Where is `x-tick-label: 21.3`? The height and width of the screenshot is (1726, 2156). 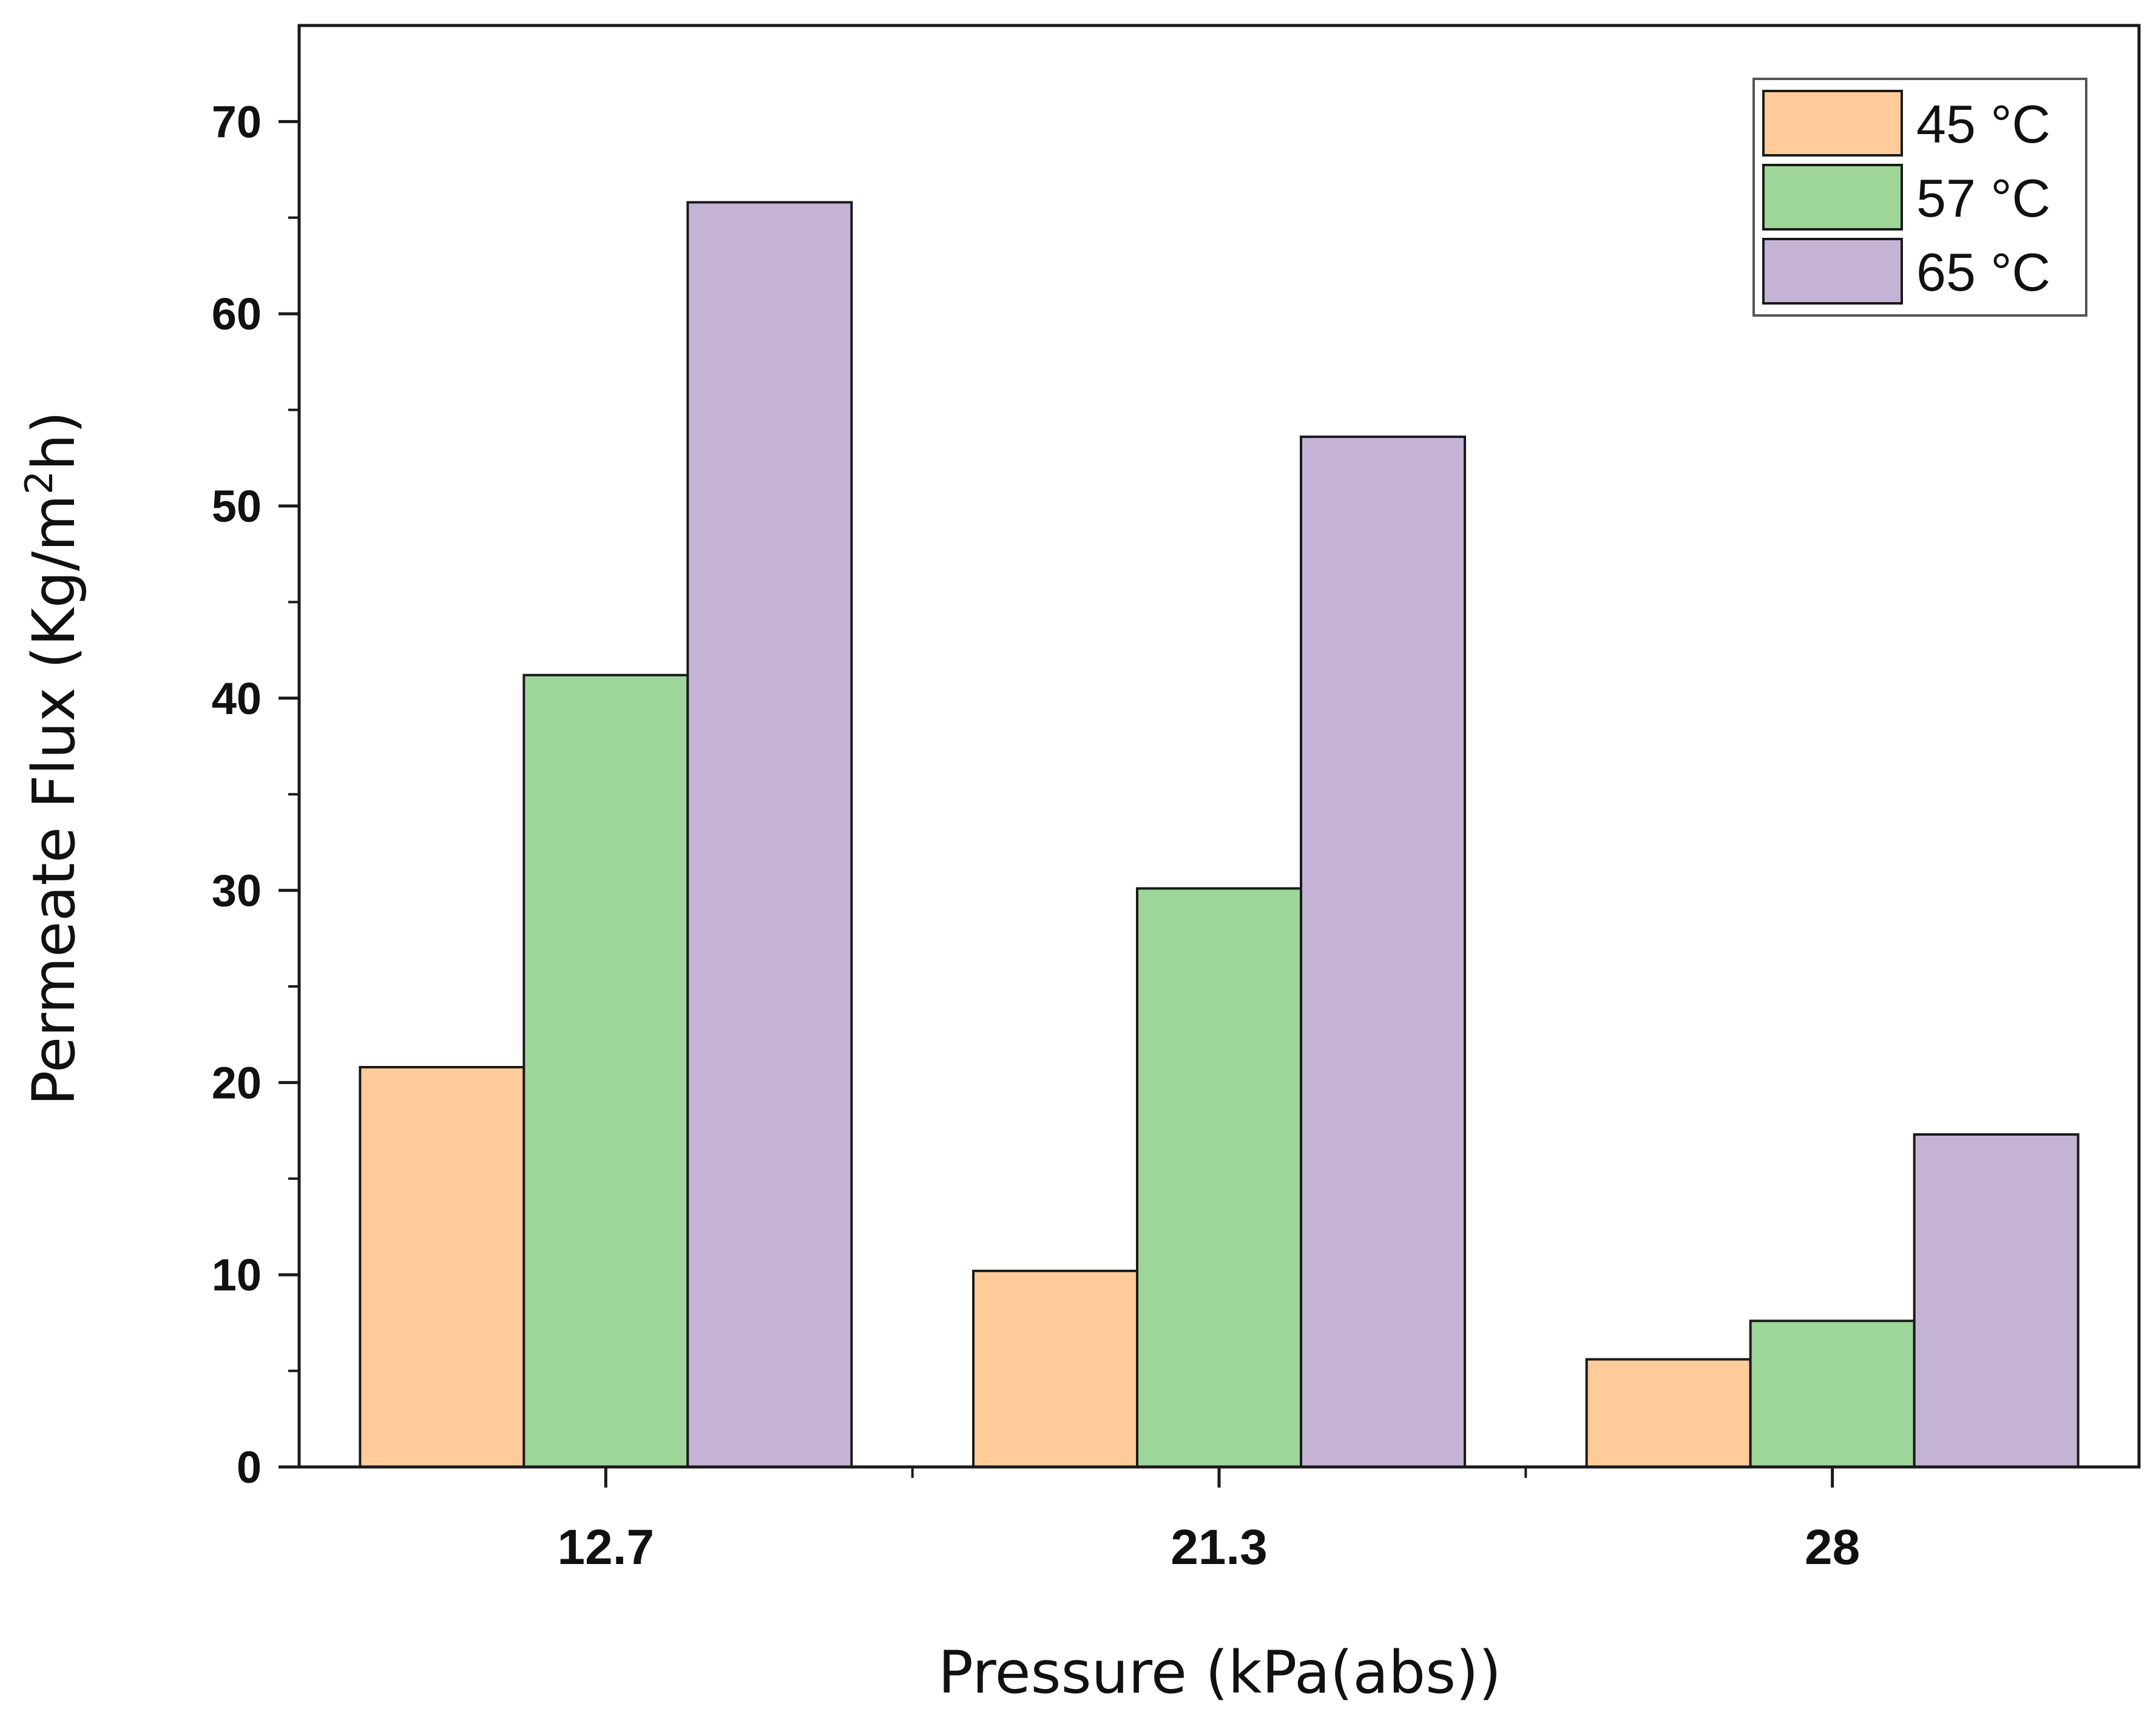 x-tick-label: 21.3 is located at coordinates (1220, 1547).